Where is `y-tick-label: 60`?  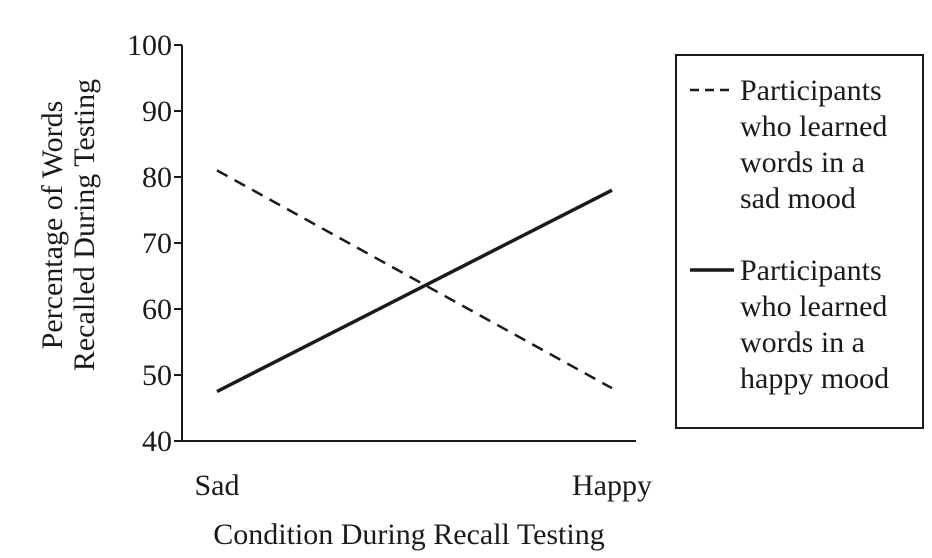 y-tick-label: 60 is located at coordinates (157, 309).